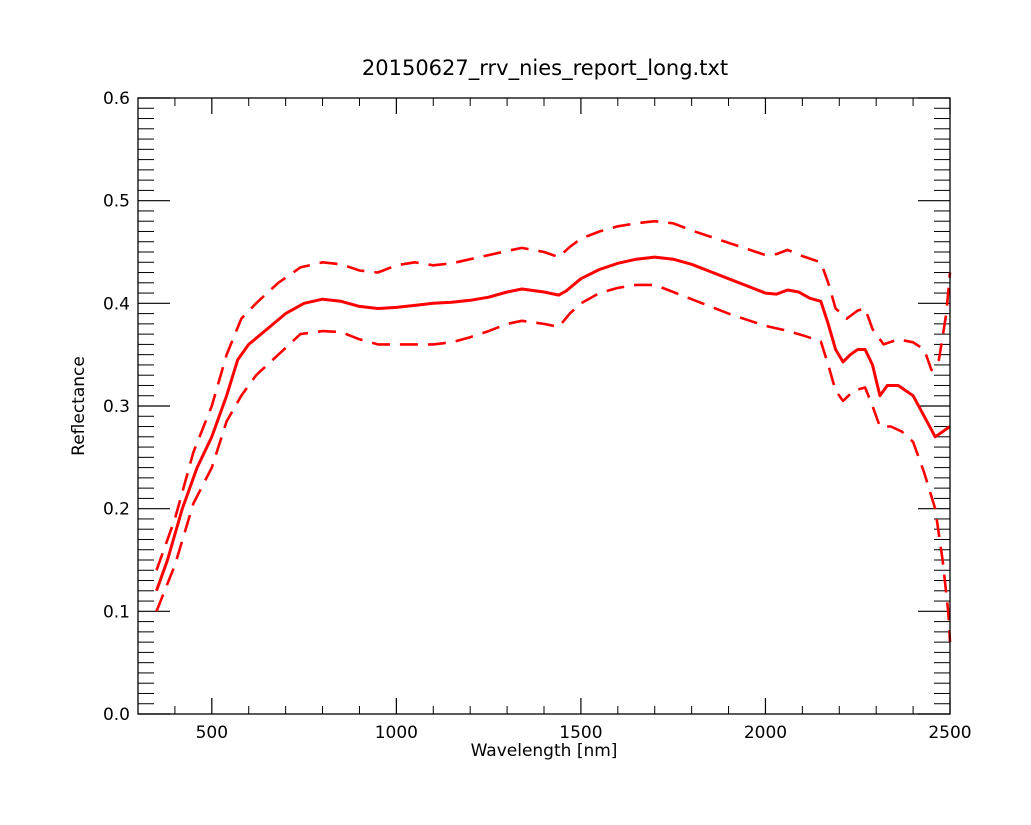 The image size is (1031, 825). I want to click on y-tick-label: 0.1, so click(116, 612).